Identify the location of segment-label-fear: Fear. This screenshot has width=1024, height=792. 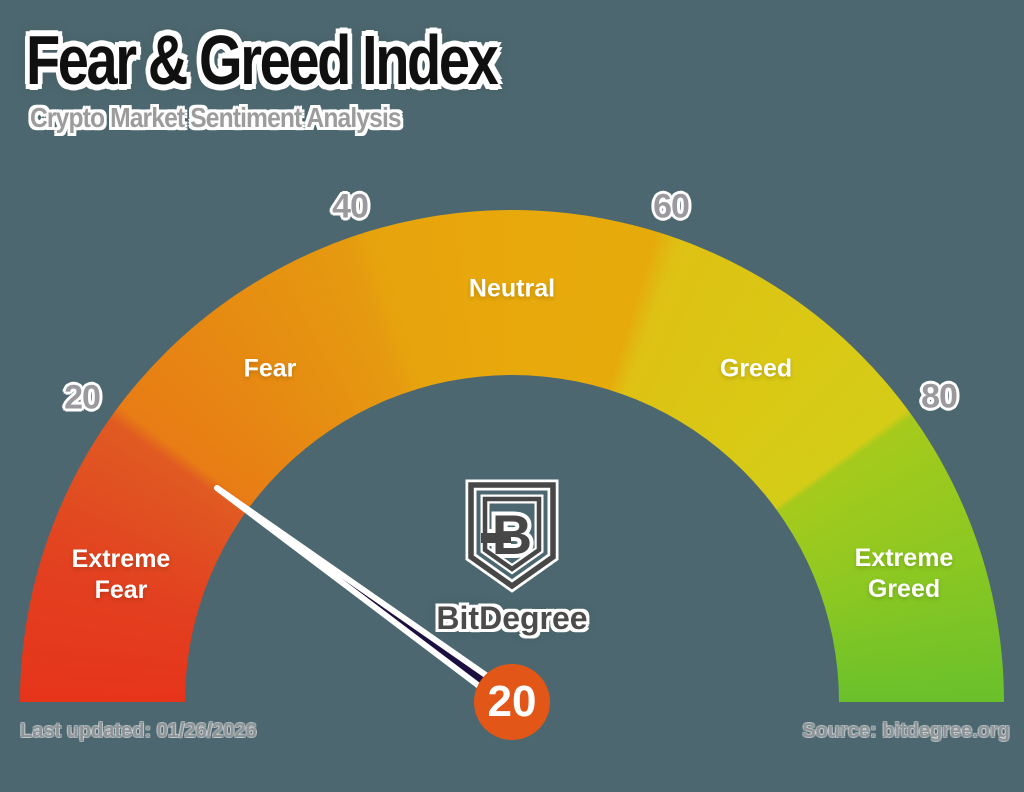
(270, 368).